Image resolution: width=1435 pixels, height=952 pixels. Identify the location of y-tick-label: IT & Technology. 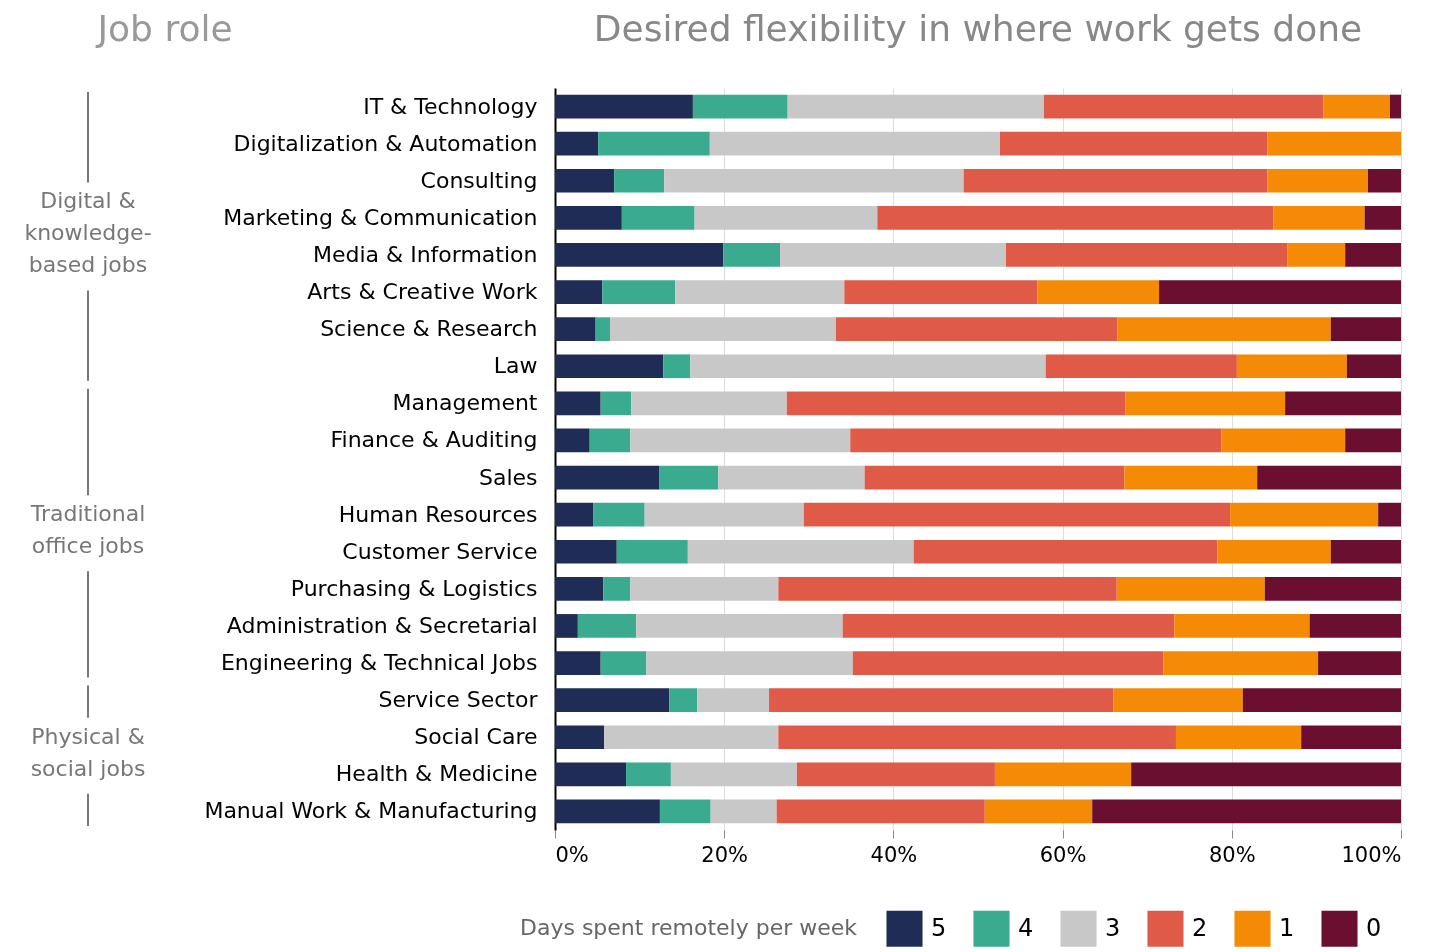
(450, 106).